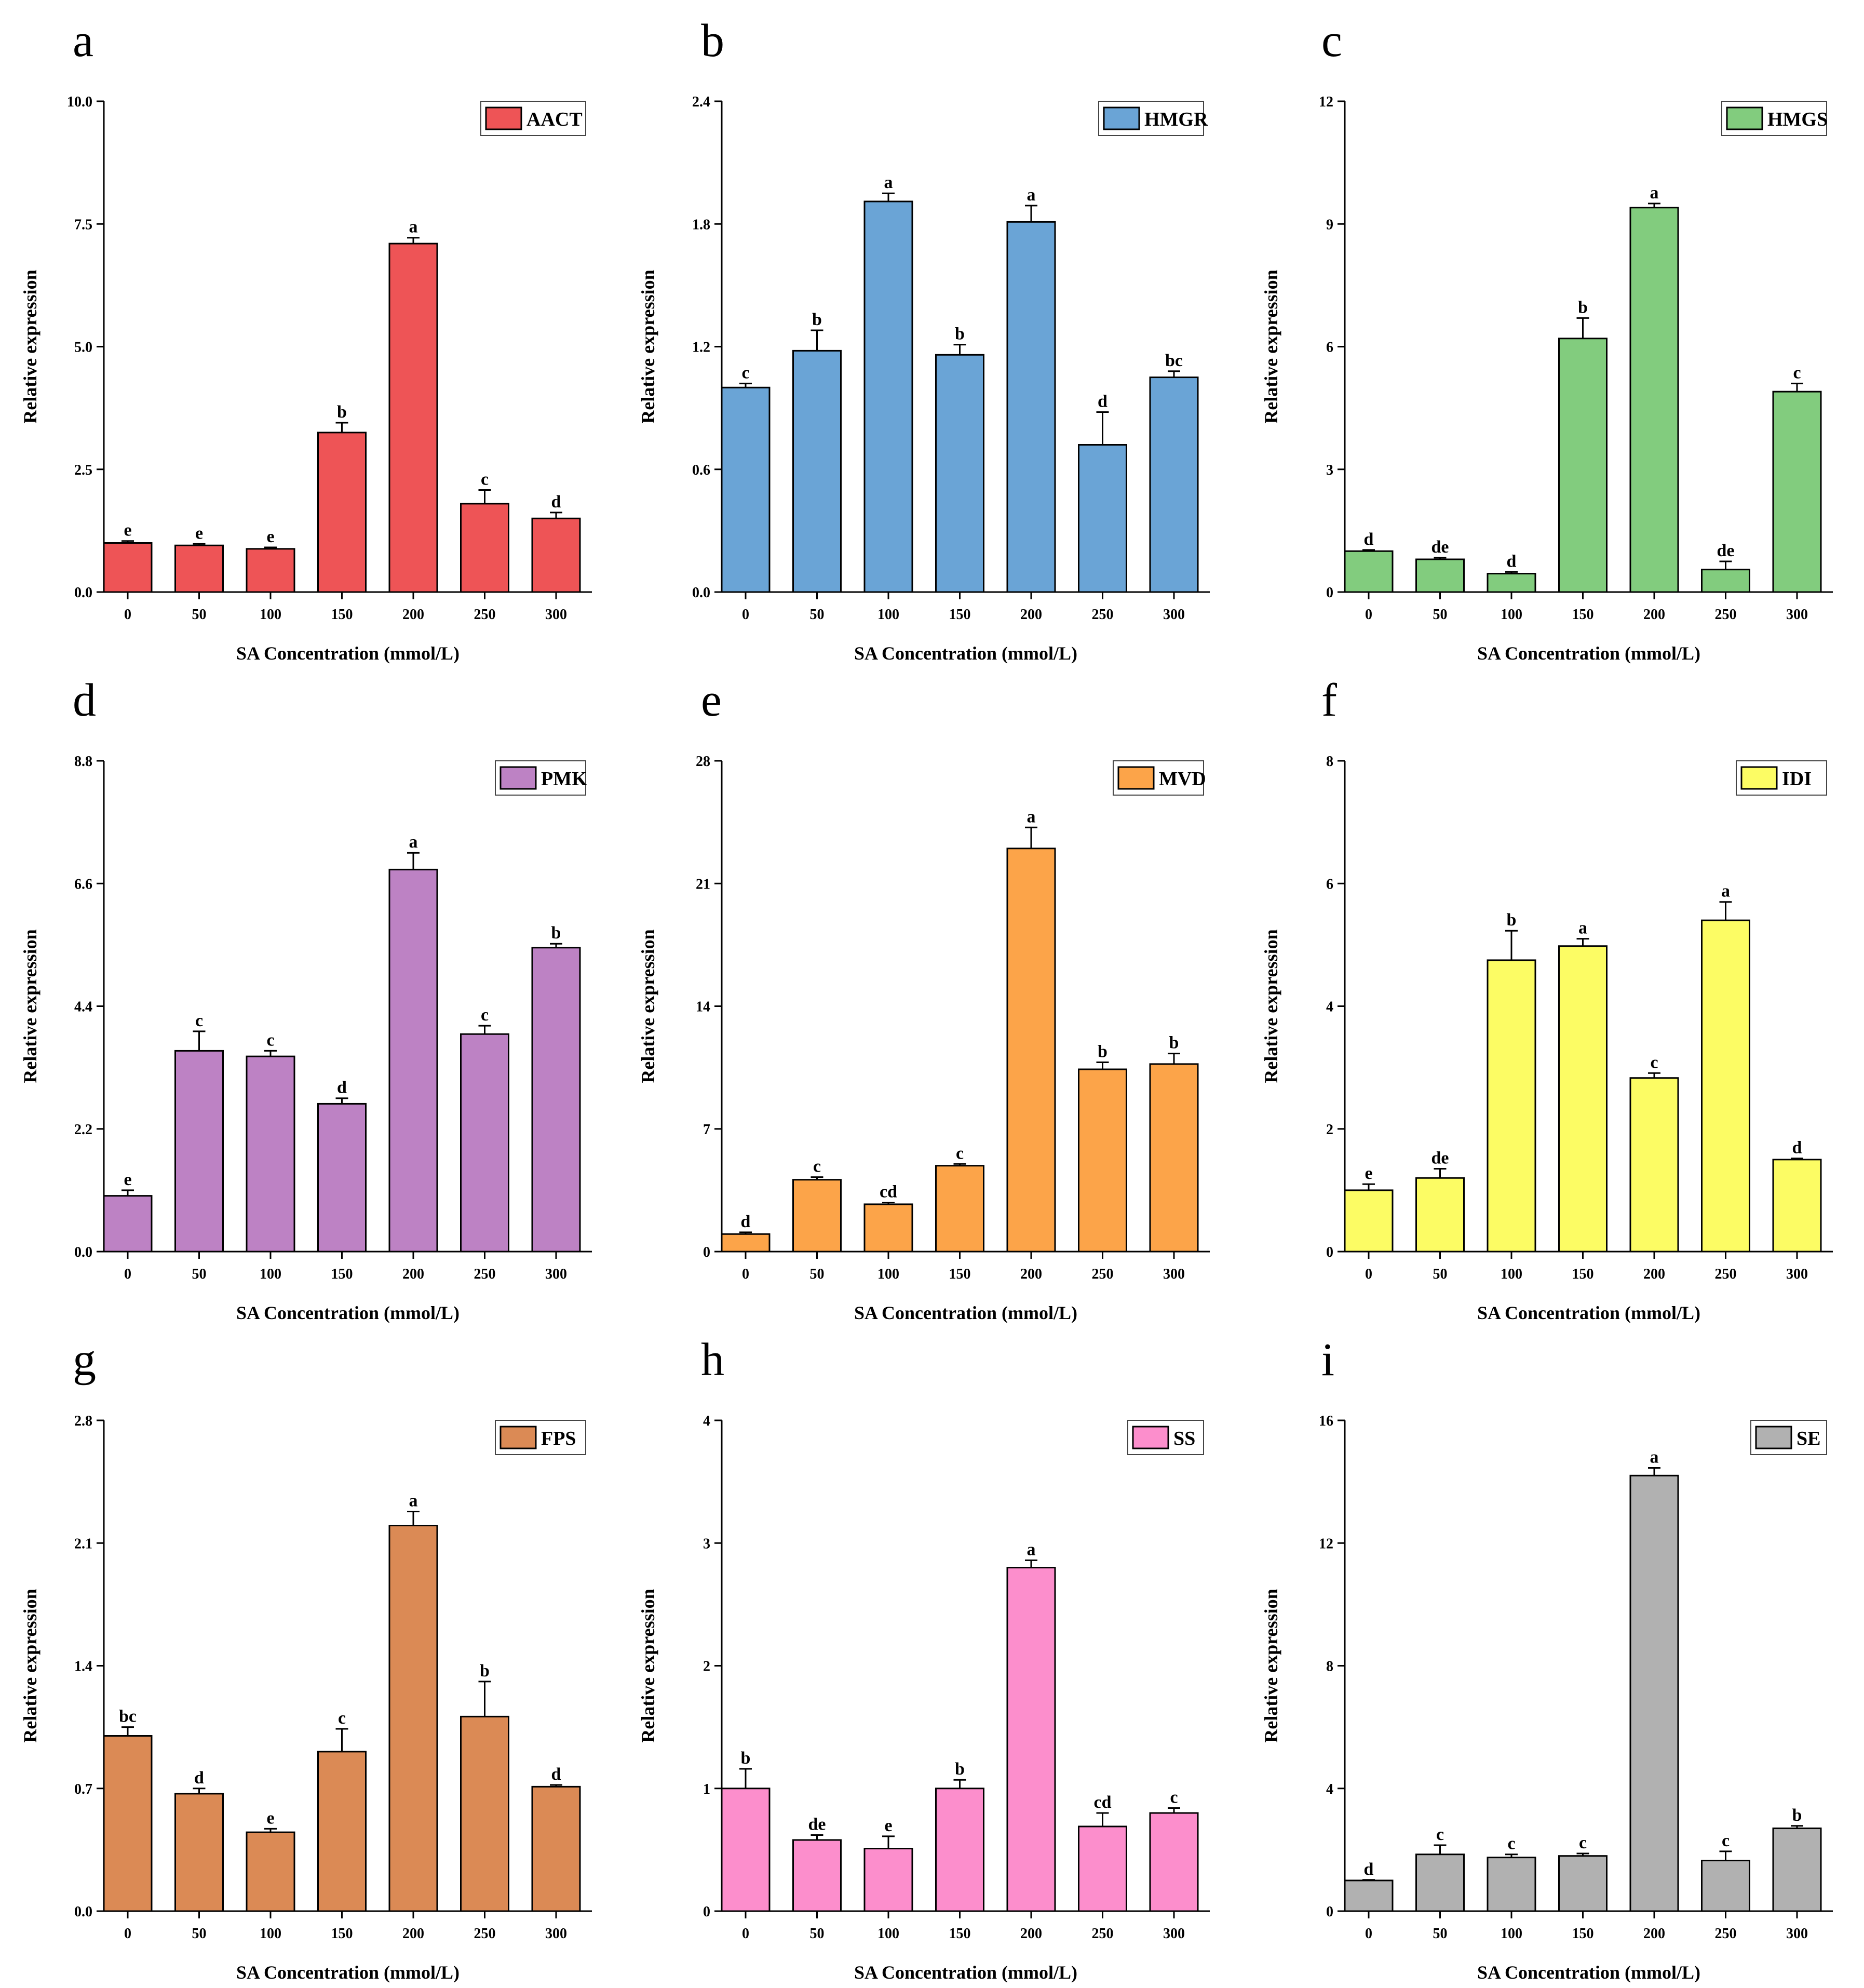  I want to click on y-tick-label: 0.0, so click(83, 1252).